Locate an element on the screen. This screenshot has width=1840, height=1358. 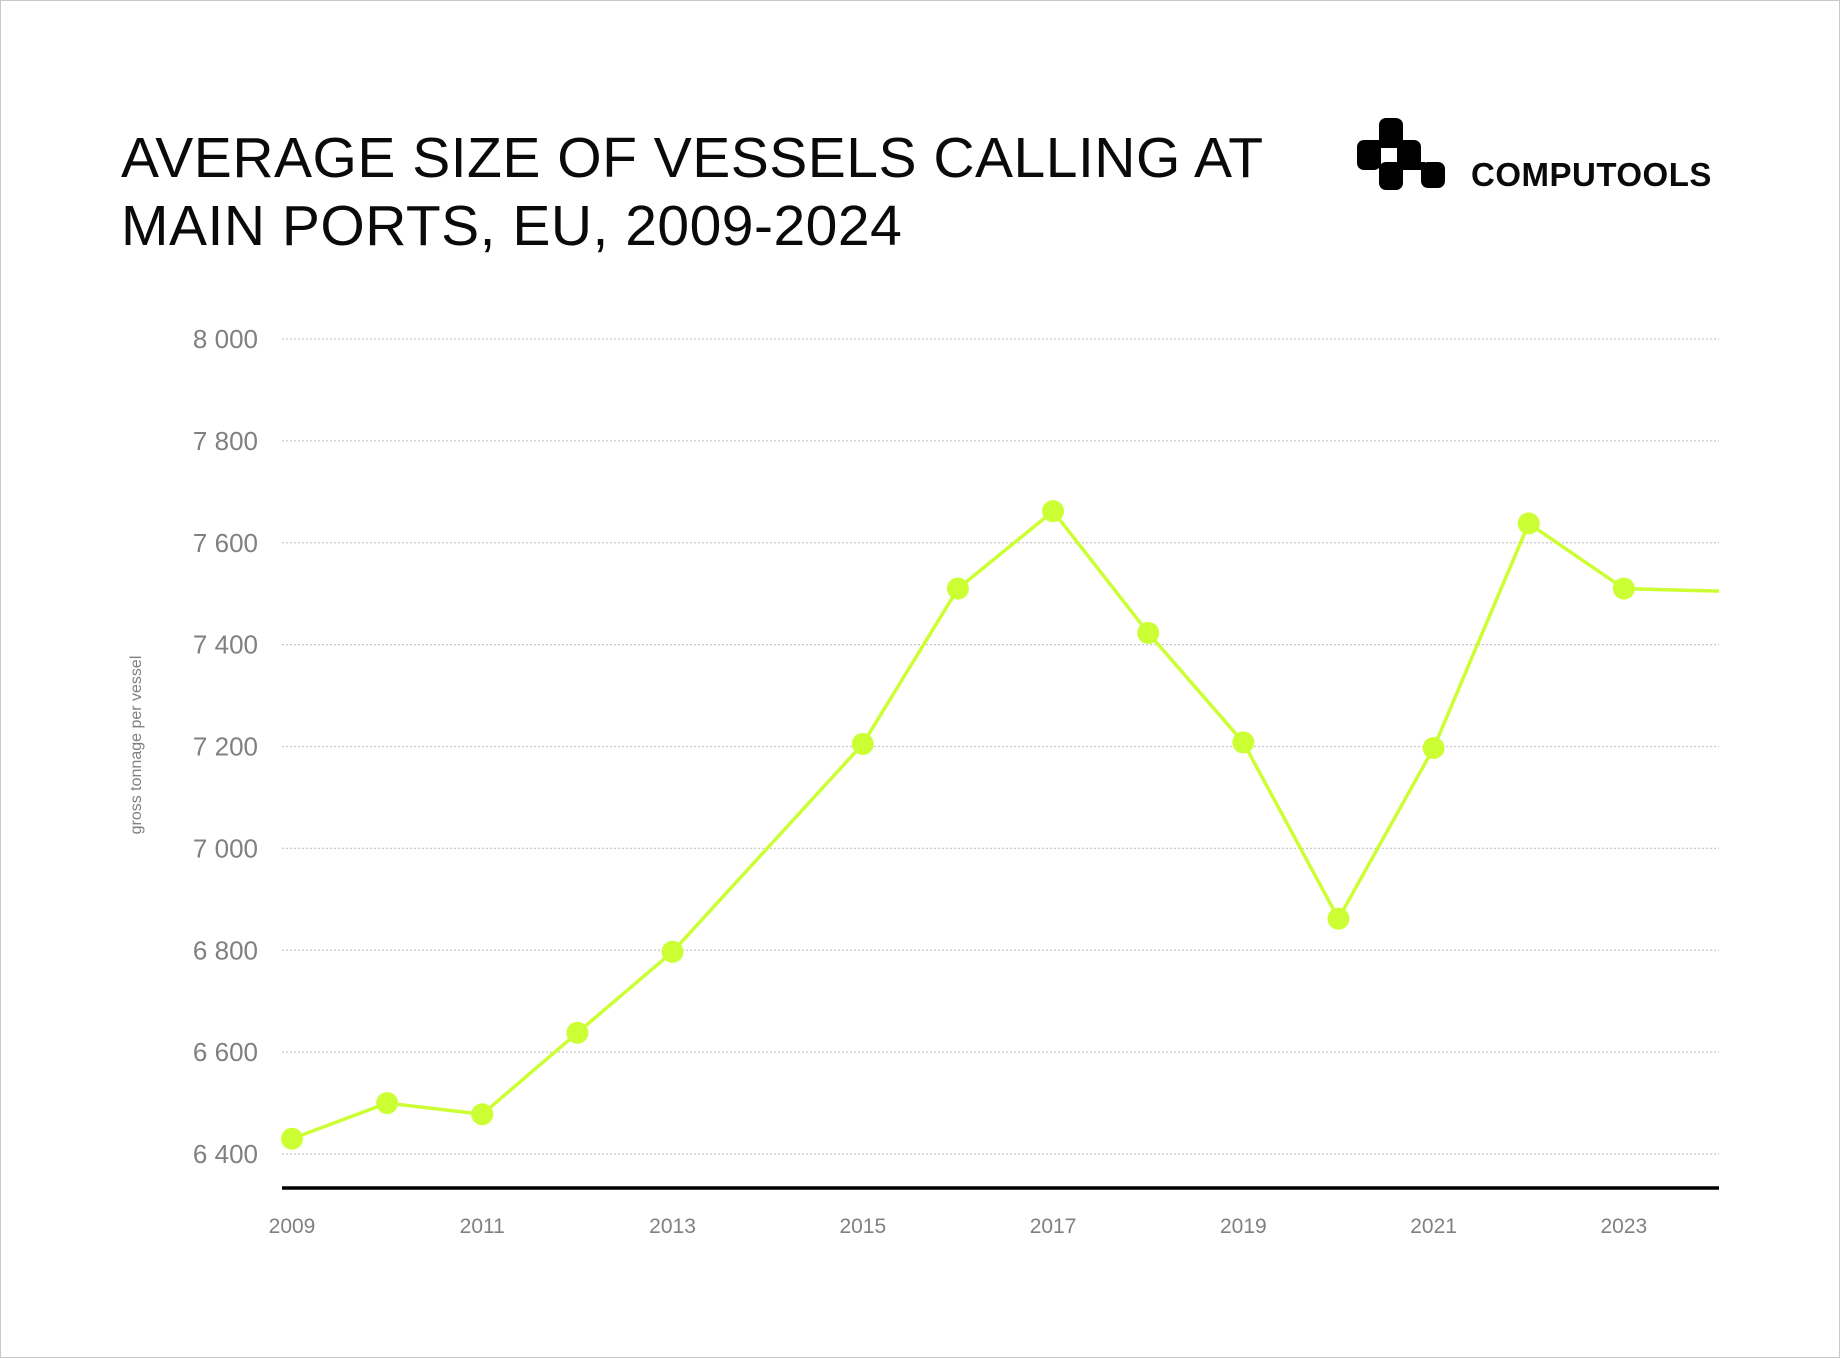
x-tick-label: 2023 is located at coordinates (1624, 1226).